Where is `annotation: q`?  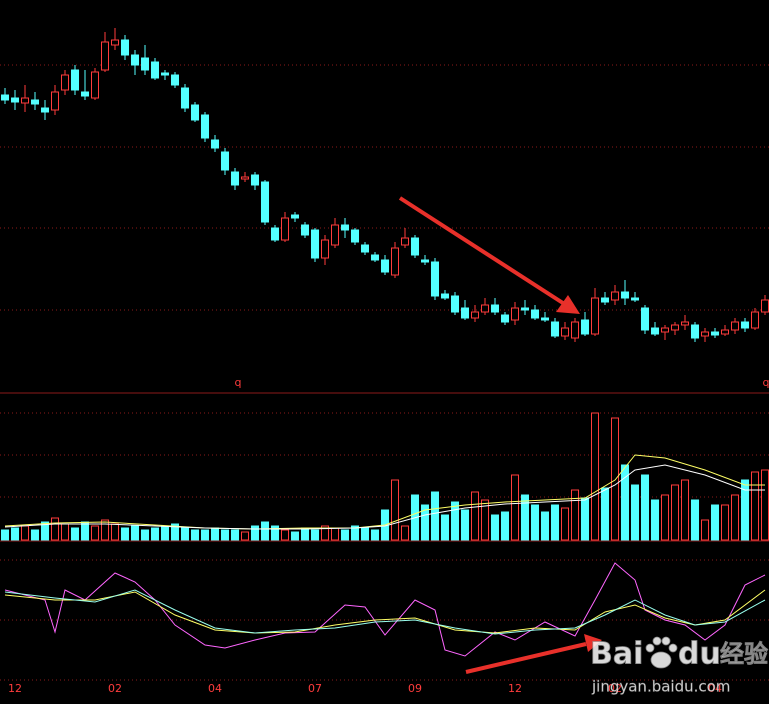 annotation: q is located at coordinates (766, 382).